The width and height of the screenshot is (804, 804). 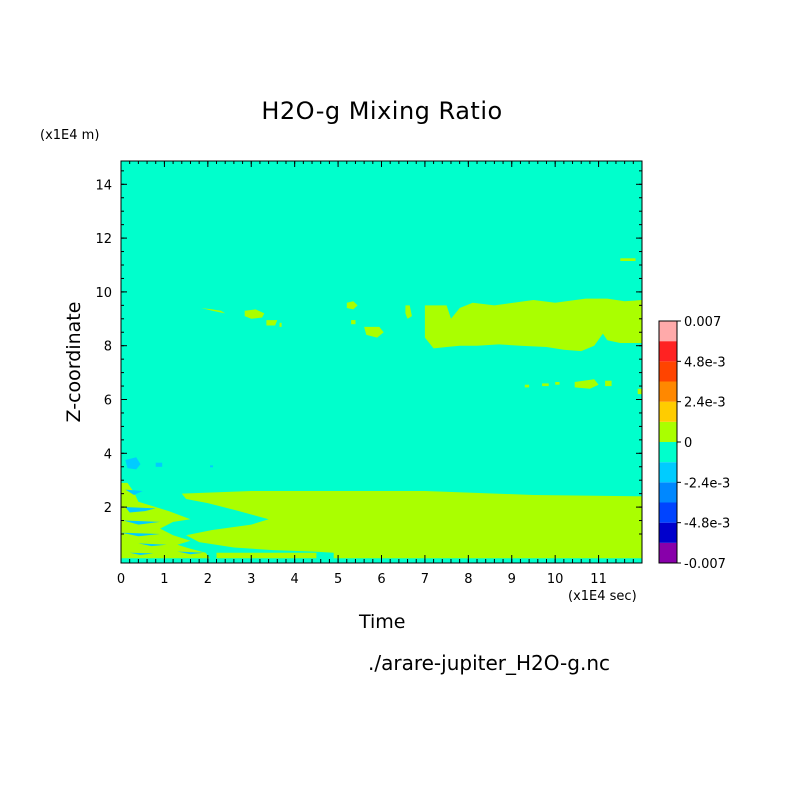 What do you see at coordinates (425, 579) in the screenshot?
I see `x-tick-label: 7` at bounding box center [425, 579].